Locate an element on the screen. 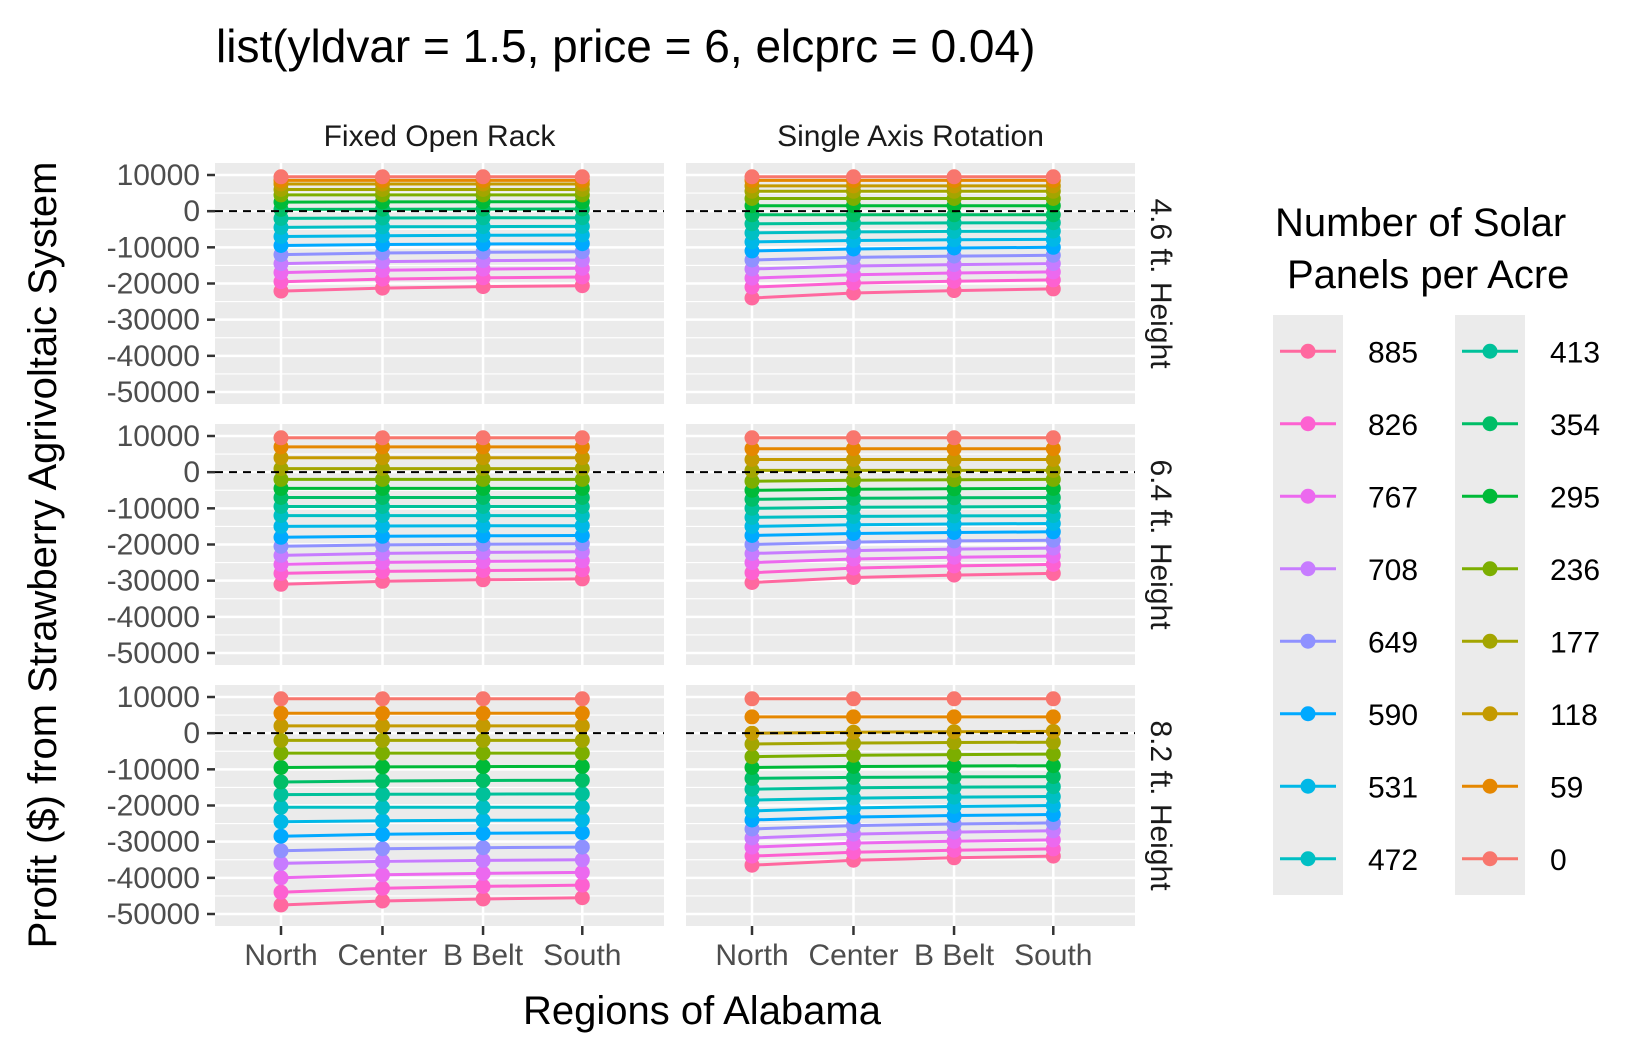 The height and width of the screenshot is (1049, 1649). legend-item: 236 is located at coordinates (1531, 570).